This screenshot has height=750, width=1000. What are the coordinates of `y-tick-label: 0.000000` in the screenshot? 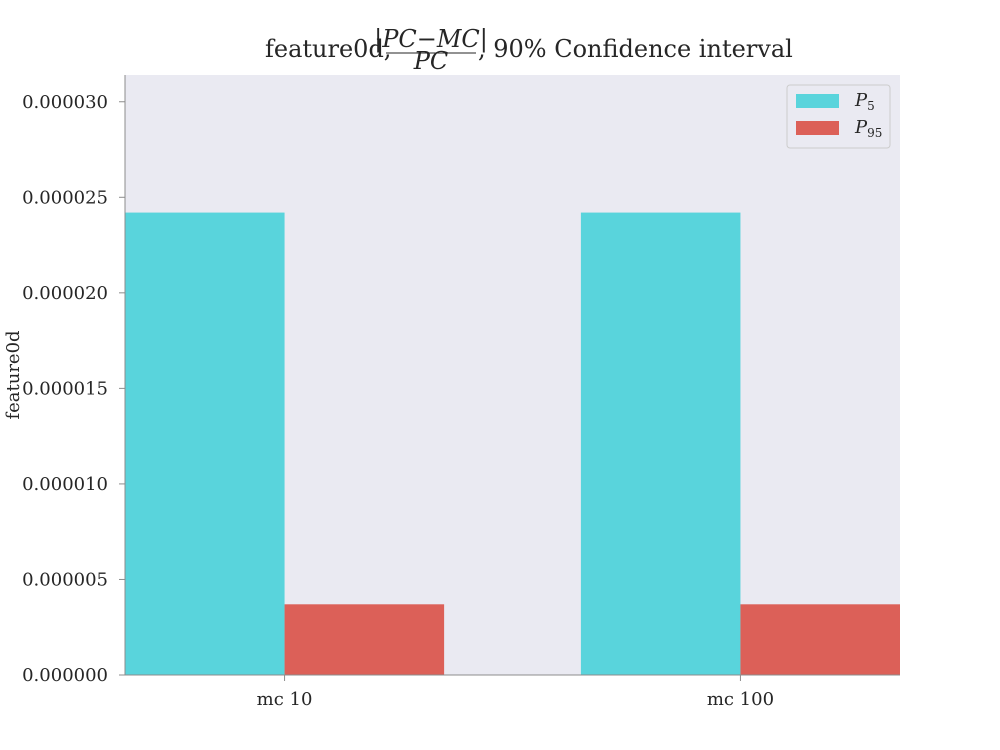 It's located at (65, 675).